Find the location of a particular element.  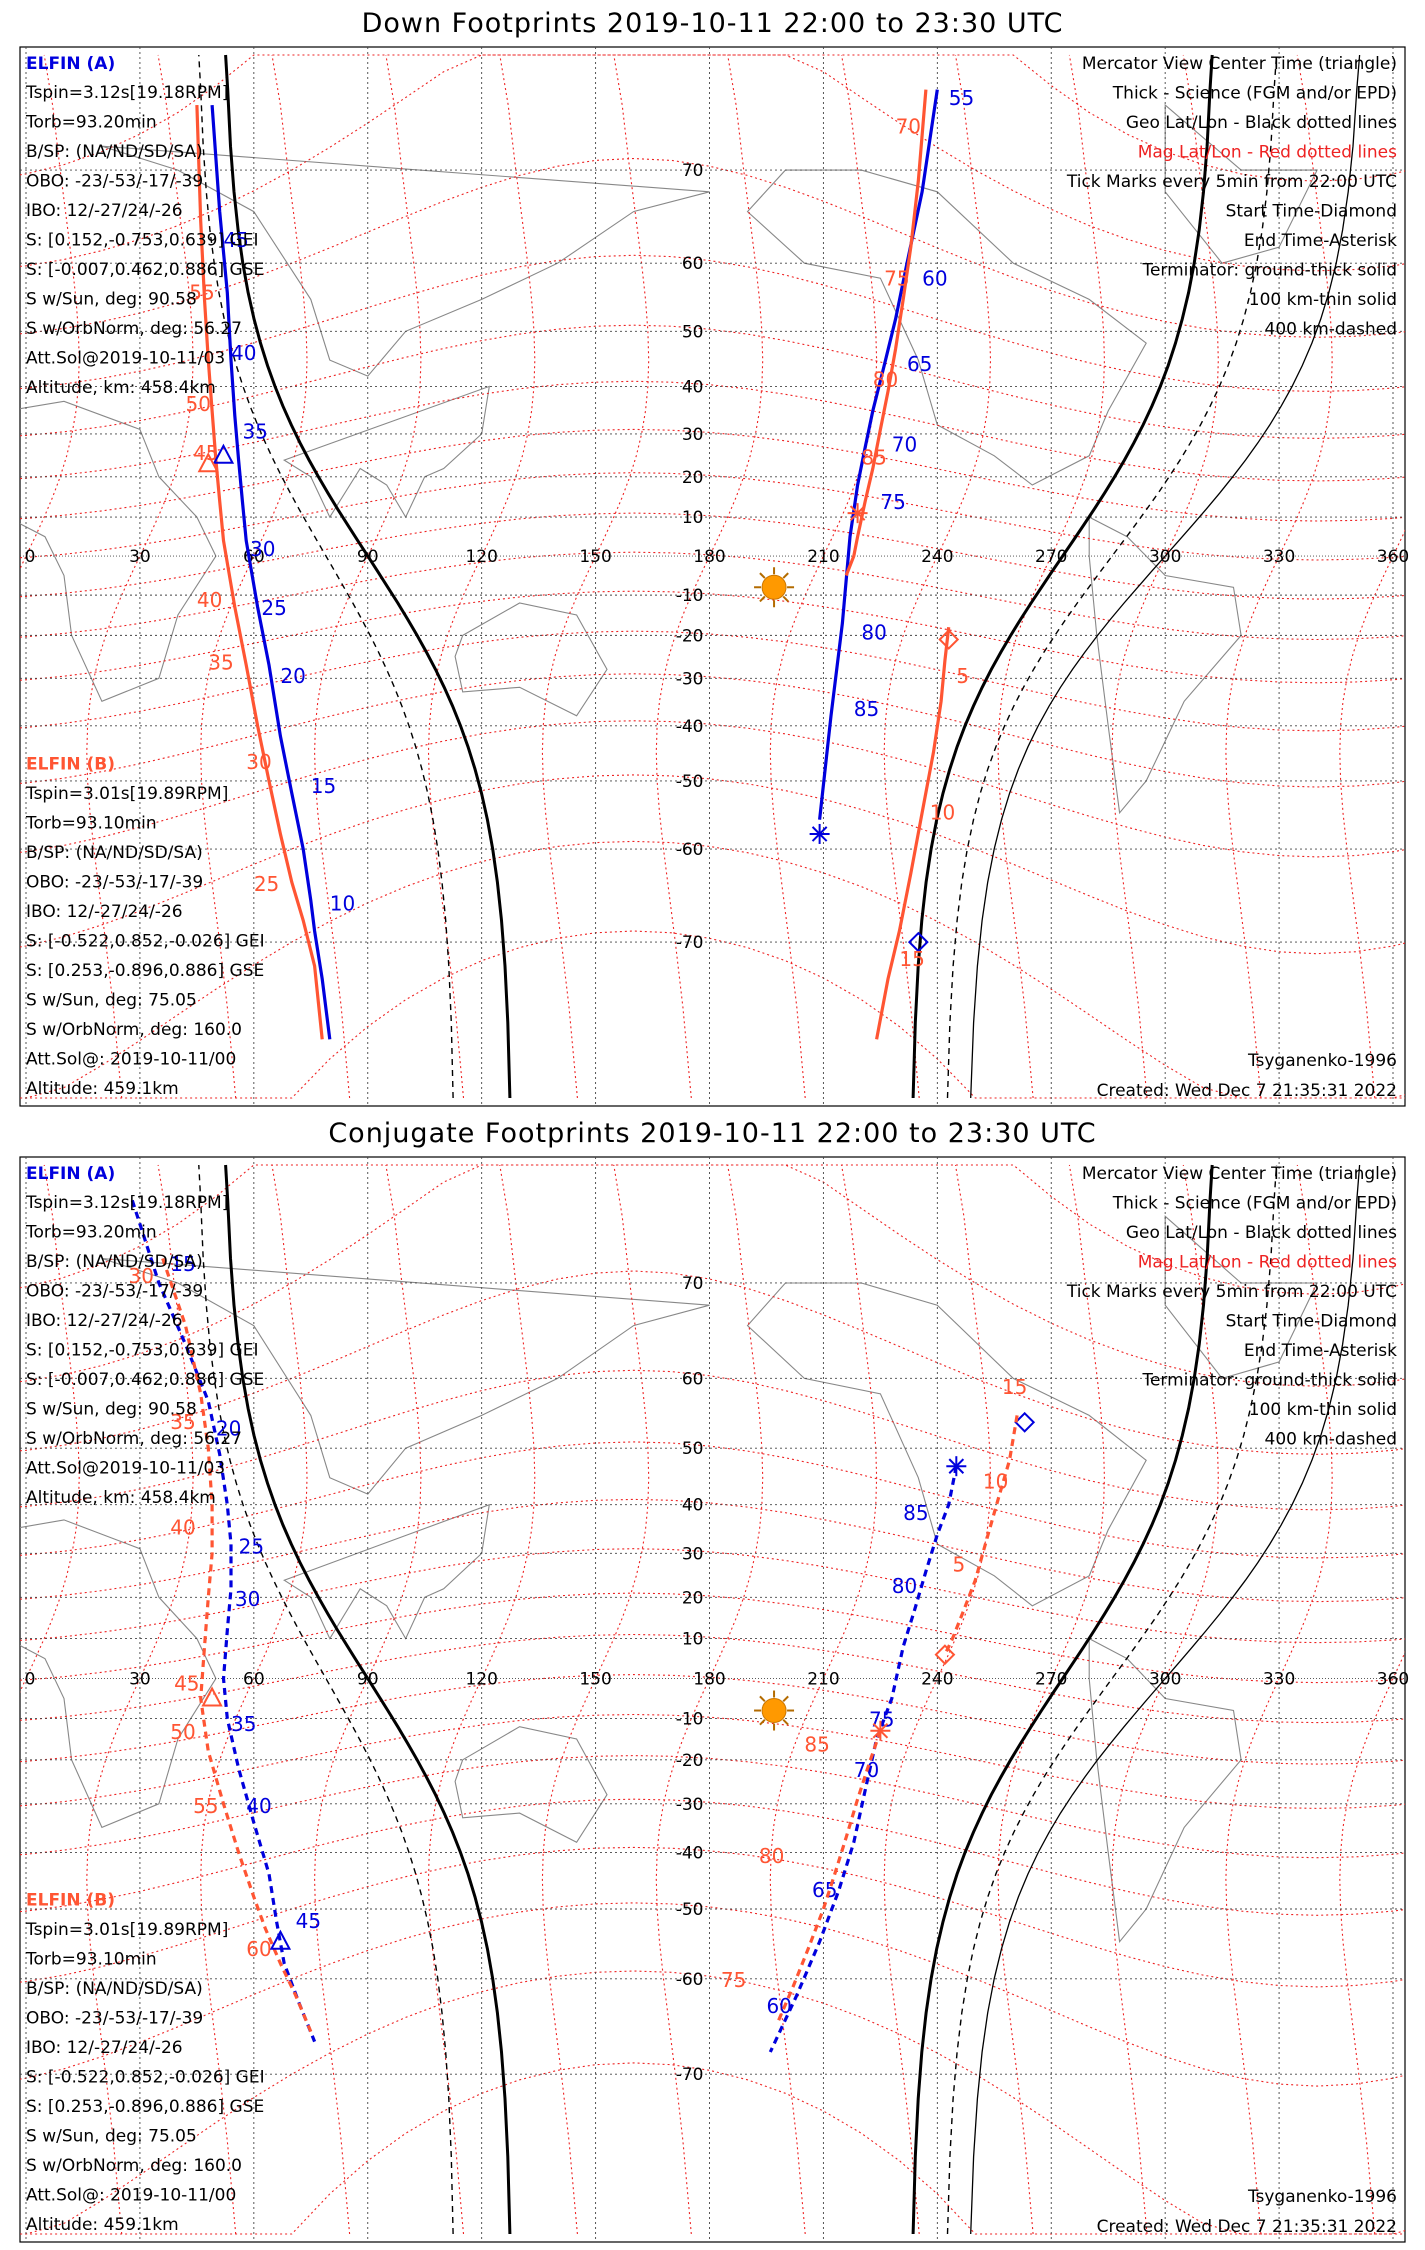

track-tick-label: 55 is located at coordinates (961, 98).